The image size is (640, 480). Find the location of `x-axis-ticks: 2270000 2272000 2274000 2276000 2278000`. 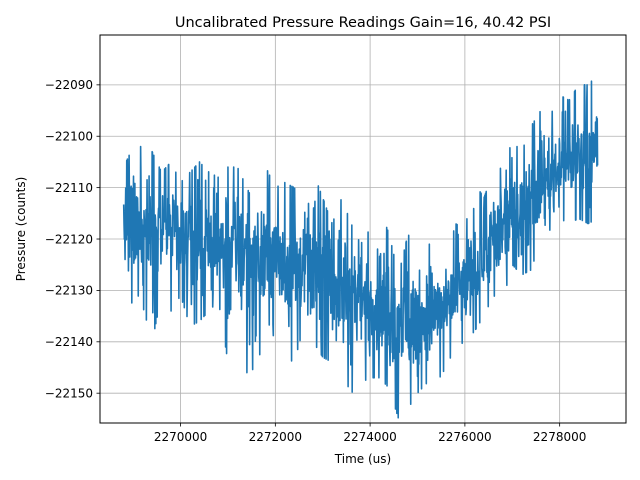

x-axis-ticks: 2270000 2272000 2274000 2276000 2278000 is located at coordinates (370, 433).